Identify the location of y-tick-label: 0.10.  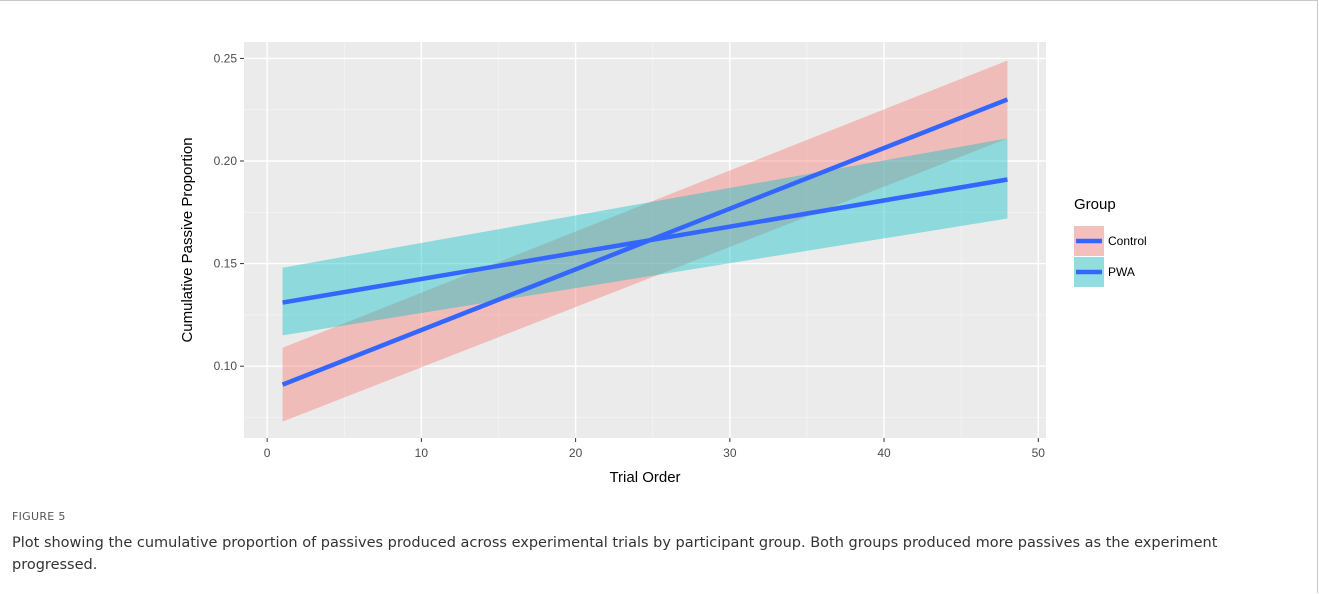
(226, 366).